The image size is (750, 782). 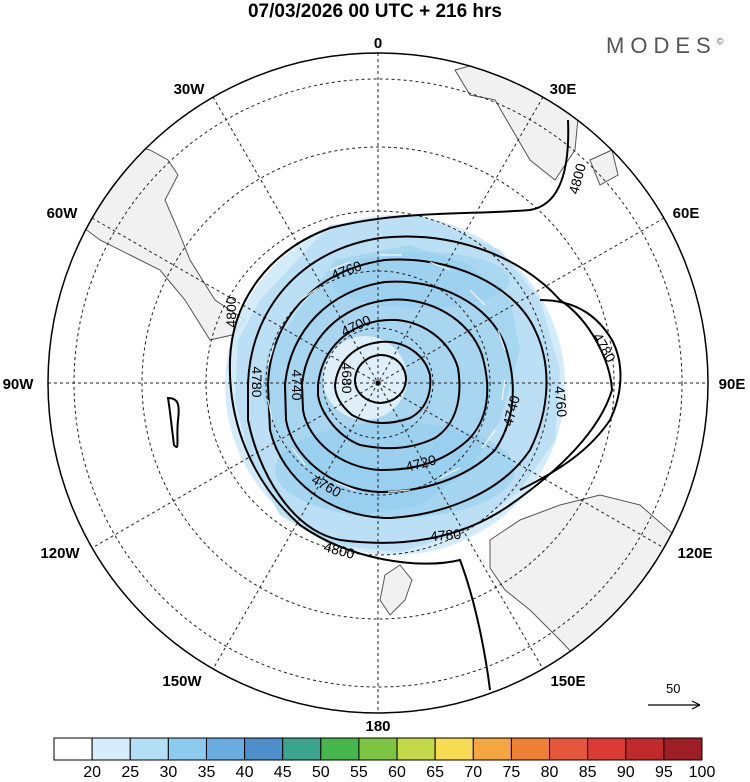 What do you see at coordinates (473, 772) in the screenshot?
I see `colorbar-tick-label: 70` at bounding box center [473, 772].